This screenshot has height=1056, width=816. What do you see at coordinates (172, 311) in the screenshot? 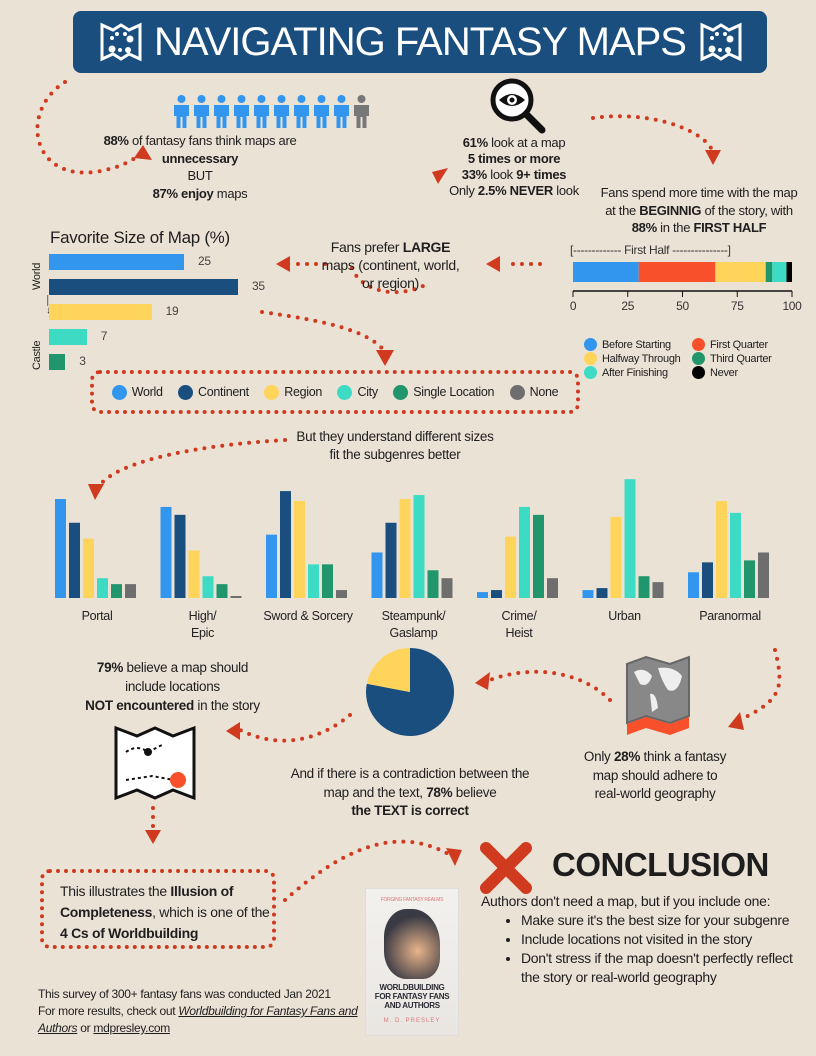
I see `size-bar-value: 19` at bounding box center [172, 311].